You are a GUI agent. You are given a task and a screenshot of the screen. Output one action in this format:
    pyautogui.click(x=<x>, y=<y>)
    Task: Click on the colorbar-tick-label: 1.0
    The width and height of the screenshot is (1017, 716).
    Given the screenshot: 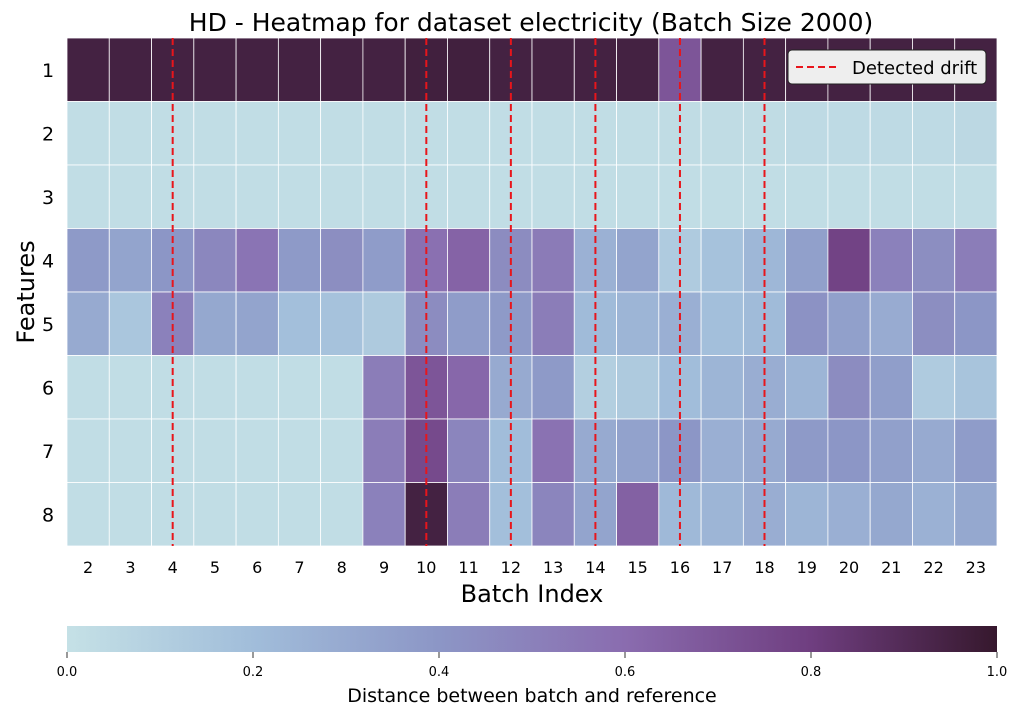 What is the action you would take?
    pyautogui.click(x=997, y=672)
    